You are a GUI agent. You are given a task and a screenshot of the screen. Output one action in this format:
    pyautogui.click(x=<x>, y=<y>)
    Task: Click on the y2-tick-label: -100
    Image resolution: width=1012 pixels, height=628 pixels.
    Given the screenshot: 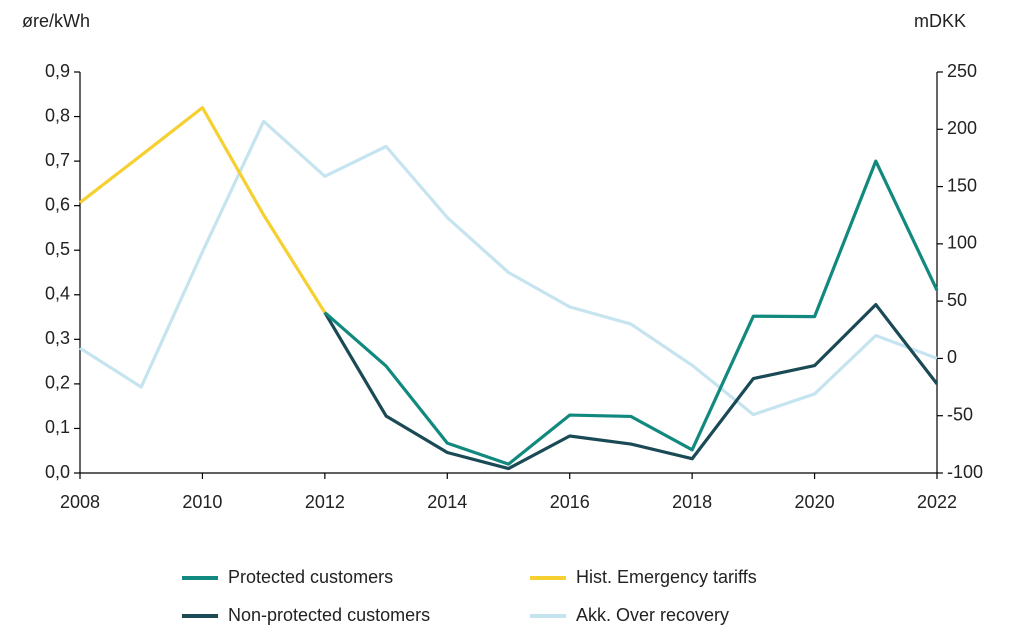 What is the action you would take?
    pyautogui.click(x=965, y=472)
    